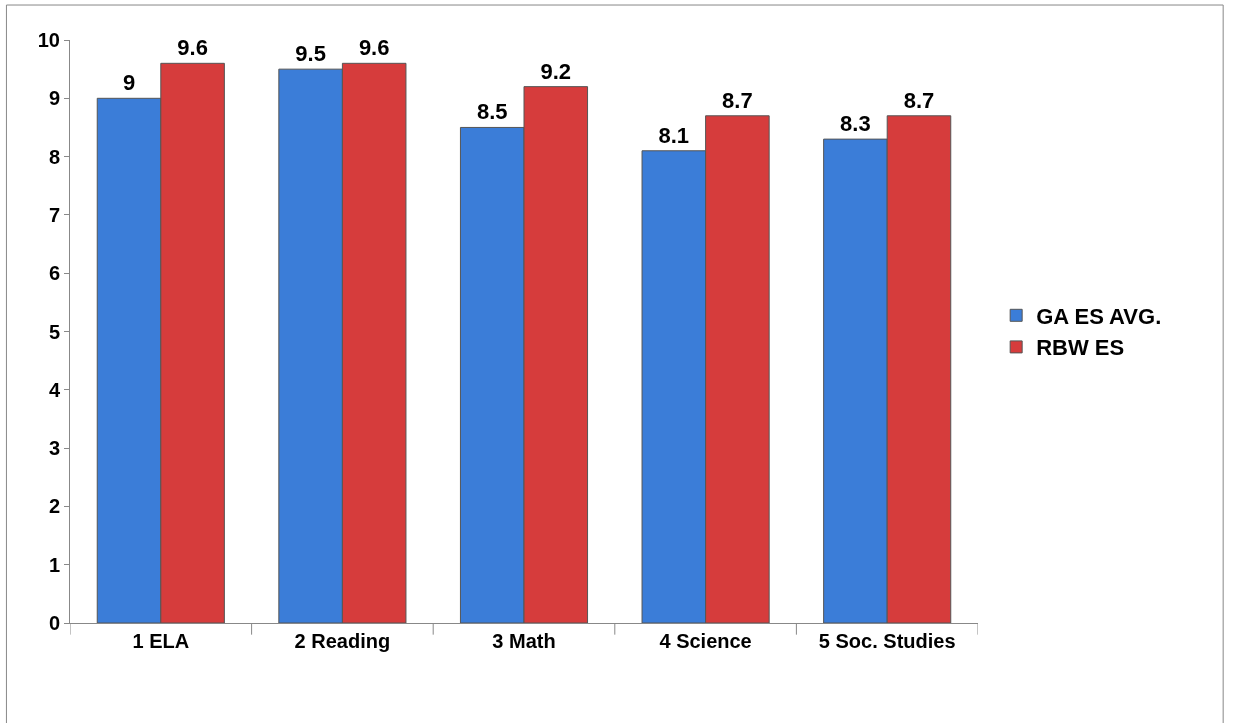 The height and width of the screenshot is (723, 1238). Describe the element at coordinates (556, 71) in the screenshot. I see `data-label: 9.2` at that location.